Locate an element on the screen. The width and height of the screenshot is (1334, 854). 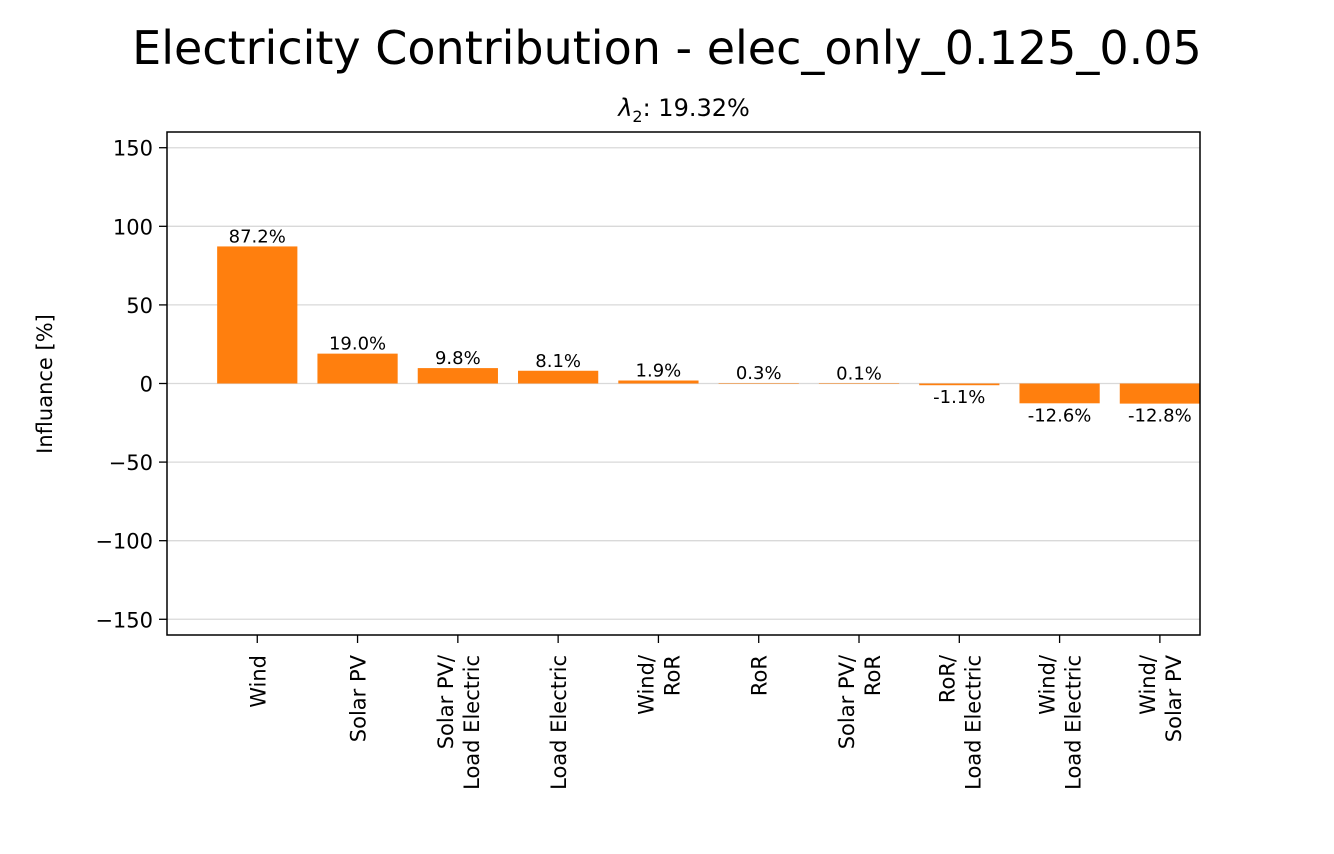
chart-subtitle: λ2: 19.32% is located at coordinates (683, 110).